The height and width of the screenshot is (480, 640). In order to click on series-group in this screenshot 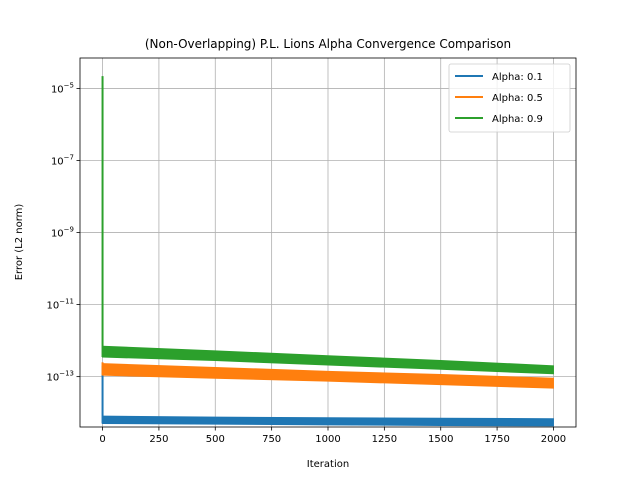, I will do `click(327, 375)`.